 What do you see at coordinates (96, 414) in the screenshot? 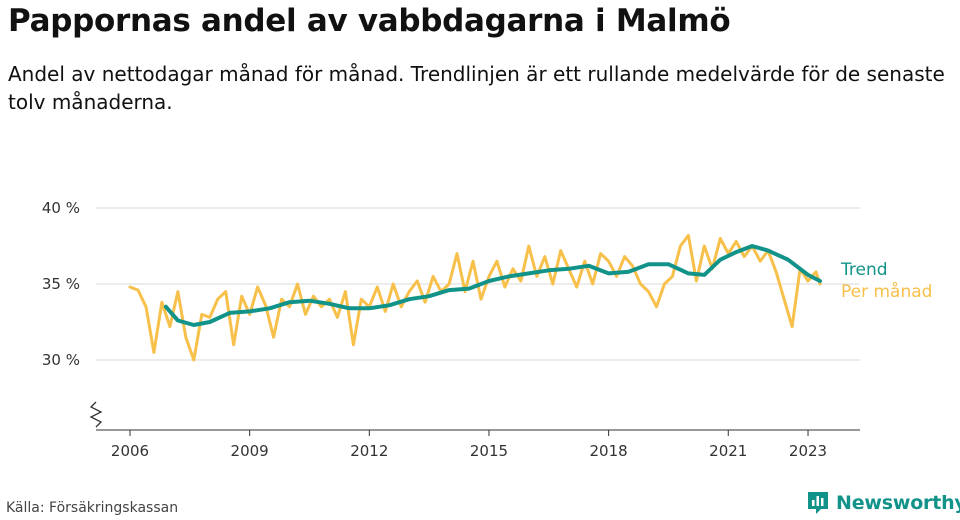
I see `axis-break-icon` at bounding box center [96, 414].